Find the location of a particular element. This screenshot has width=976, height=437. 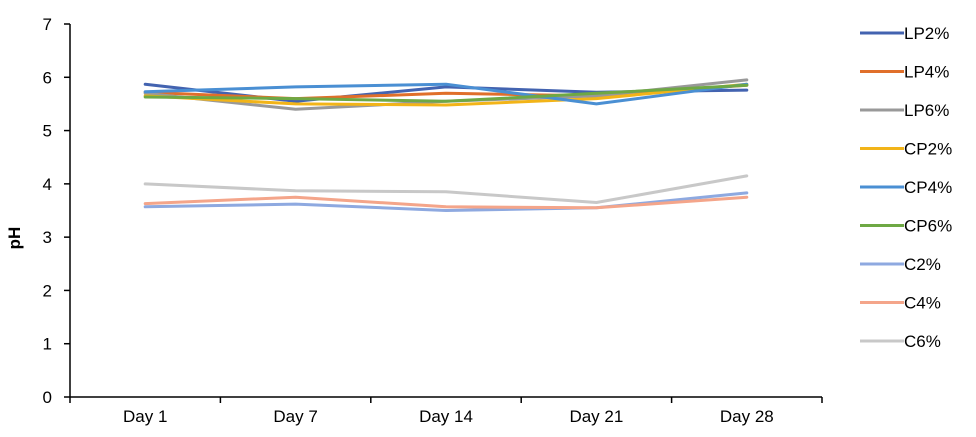

legend-label: LP2% is located at coordinates (926, 33).